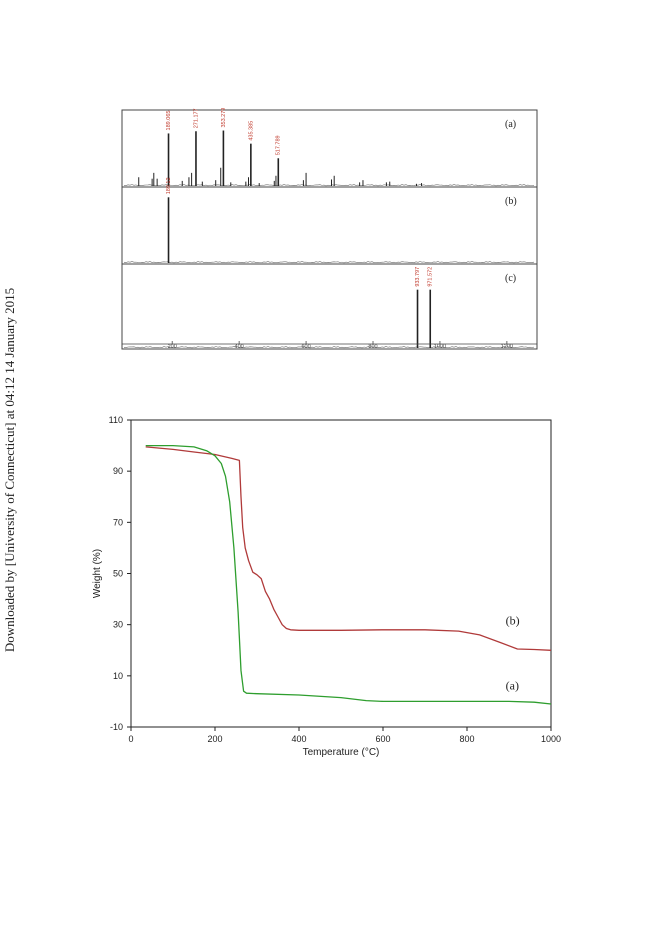 This screenshot has width=657, height=936. What do you see at coordinates (305, 347) in the screenshot?
I see `ms-x-tick-label: 600` at bounding box center [305, 347].